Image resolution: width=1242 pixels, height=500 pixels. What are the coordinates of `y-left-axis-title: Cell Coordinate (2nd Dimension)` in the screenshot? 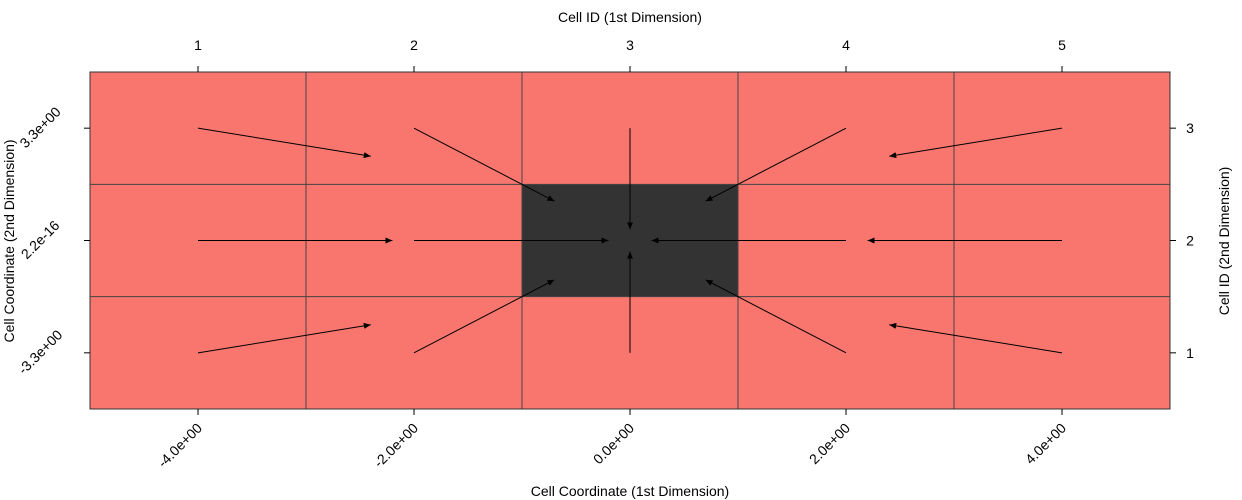 It's located at (9, 240).